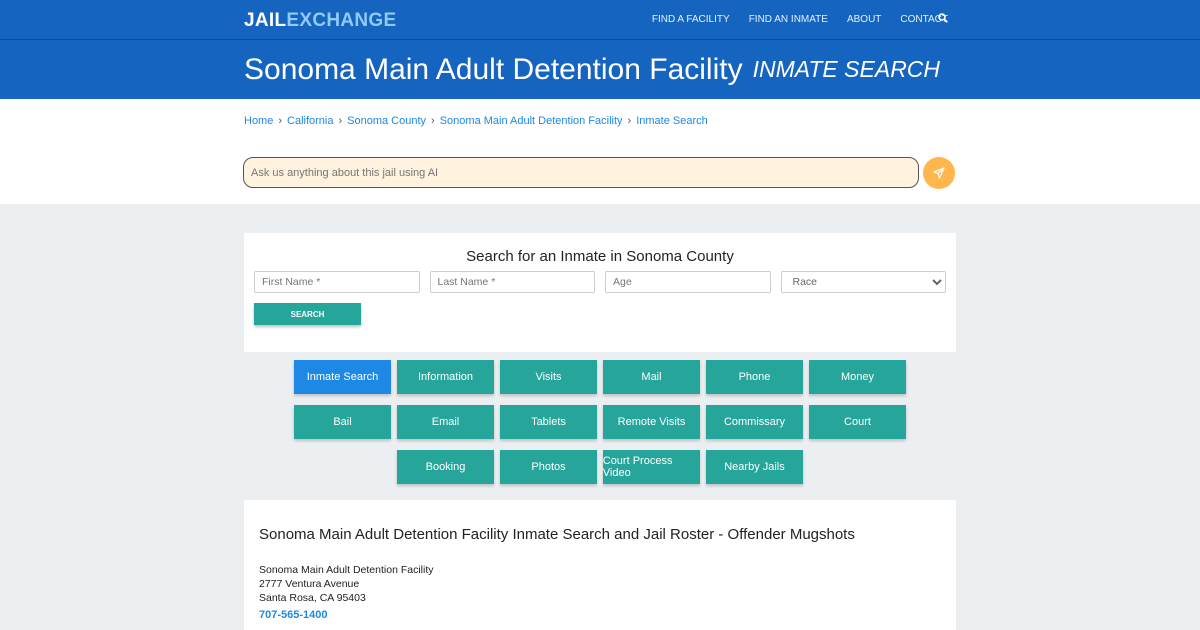 The height and width of the screenshot is (630, 1200). What do you see at coordinates (531, 121) in the screenshot?
I see `crumb-facility: Sonoma Main Adult Detention Facility` at bounding box center [531, 121].